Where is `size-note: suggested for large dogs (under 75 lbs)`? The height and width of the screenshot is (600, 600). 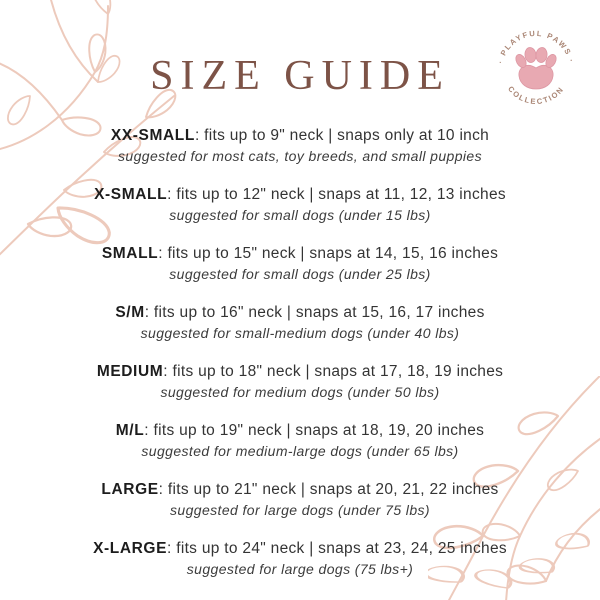
size-note: suggested for large dogs (under 75 lbs) is located at coordinates (300, 510).